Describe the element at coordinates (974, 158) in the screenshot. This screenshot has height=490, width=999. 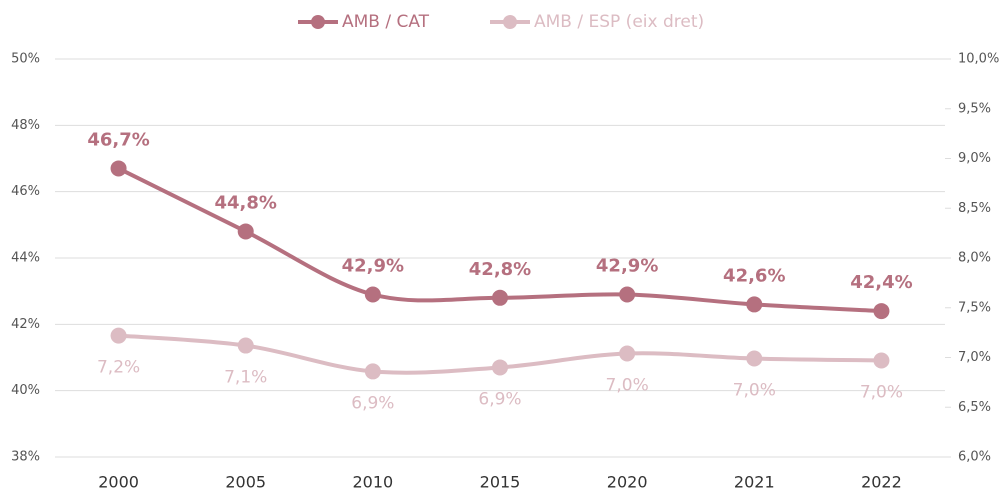
I see `y2-tick-label: 9,0%` at that location.